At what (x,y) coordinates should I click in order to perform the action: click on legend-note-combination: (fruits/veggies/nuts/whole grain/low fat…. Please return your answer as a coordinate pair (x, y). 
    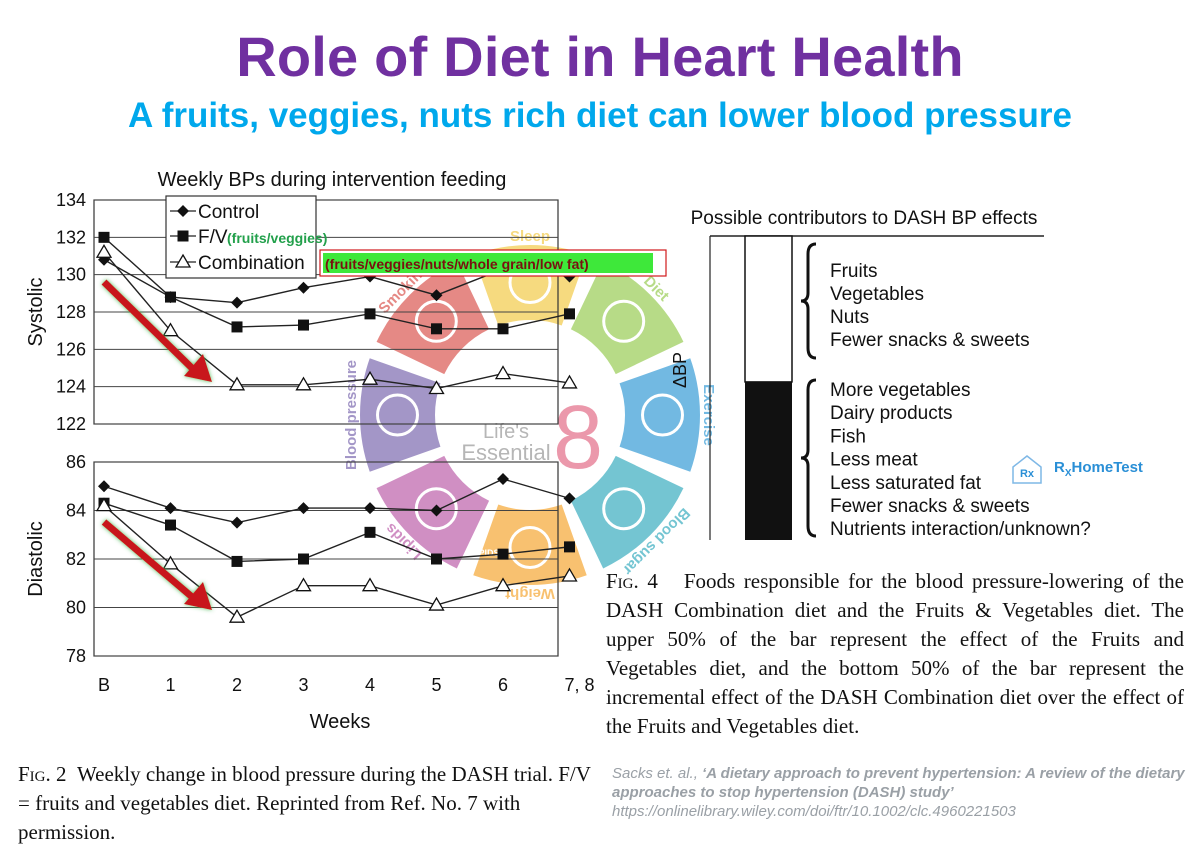
    Looking at the image, I should click on (457, 264).